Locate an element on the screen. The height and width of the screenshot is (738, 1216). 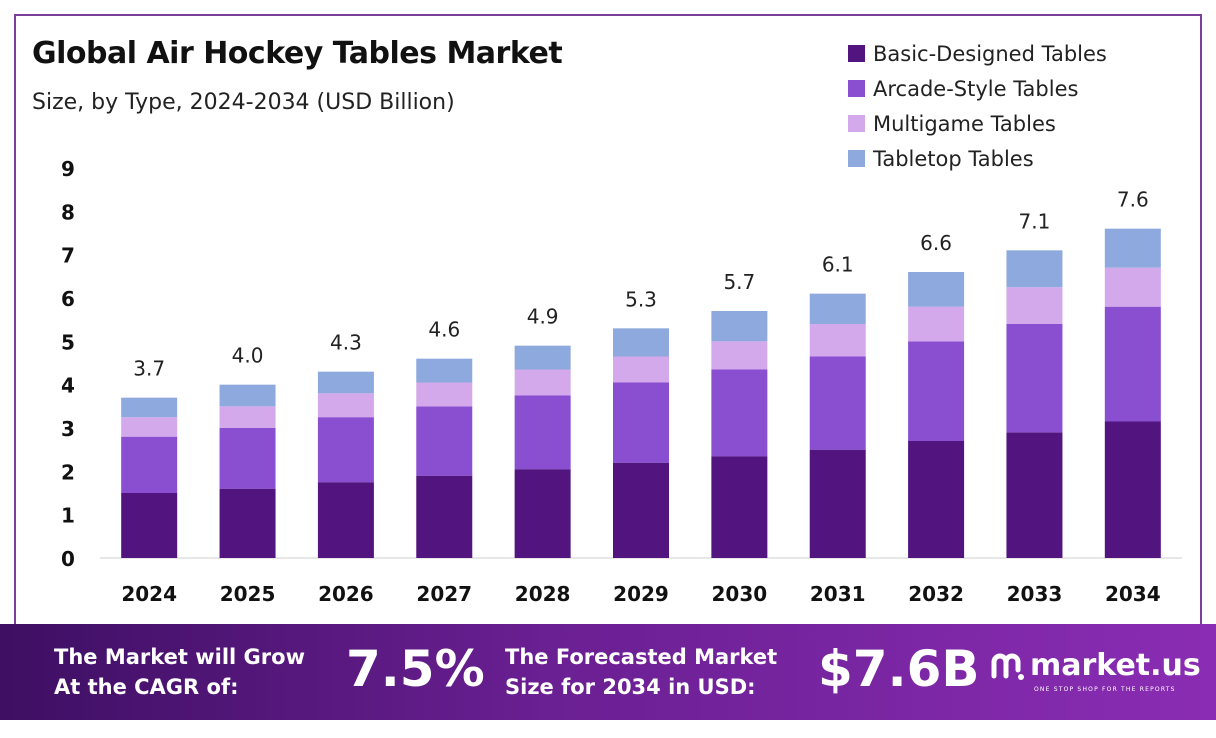
bar-total-label: 4.9 is located at coordinates (543, 317).